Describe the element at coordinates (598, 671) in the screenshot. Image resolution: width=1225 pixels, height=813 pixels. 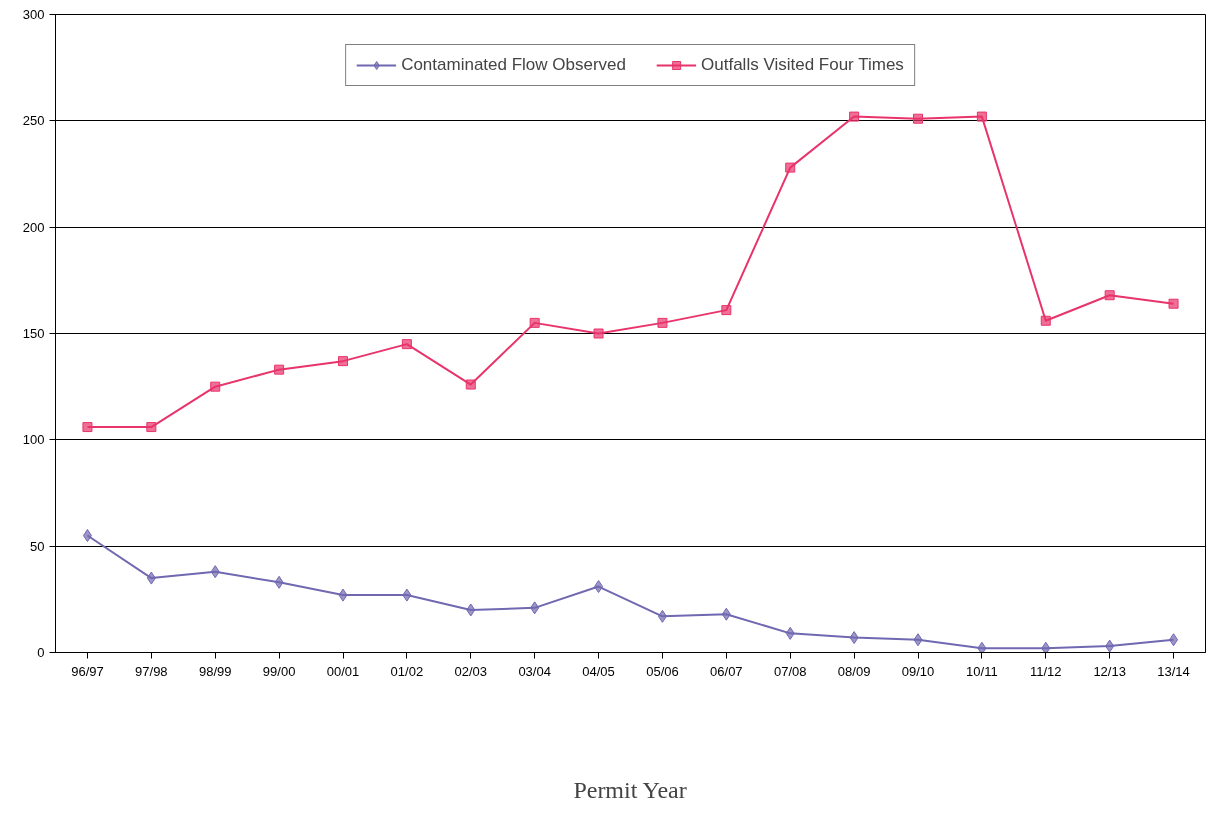
I see `x-tick-label: 04/05` at that location.